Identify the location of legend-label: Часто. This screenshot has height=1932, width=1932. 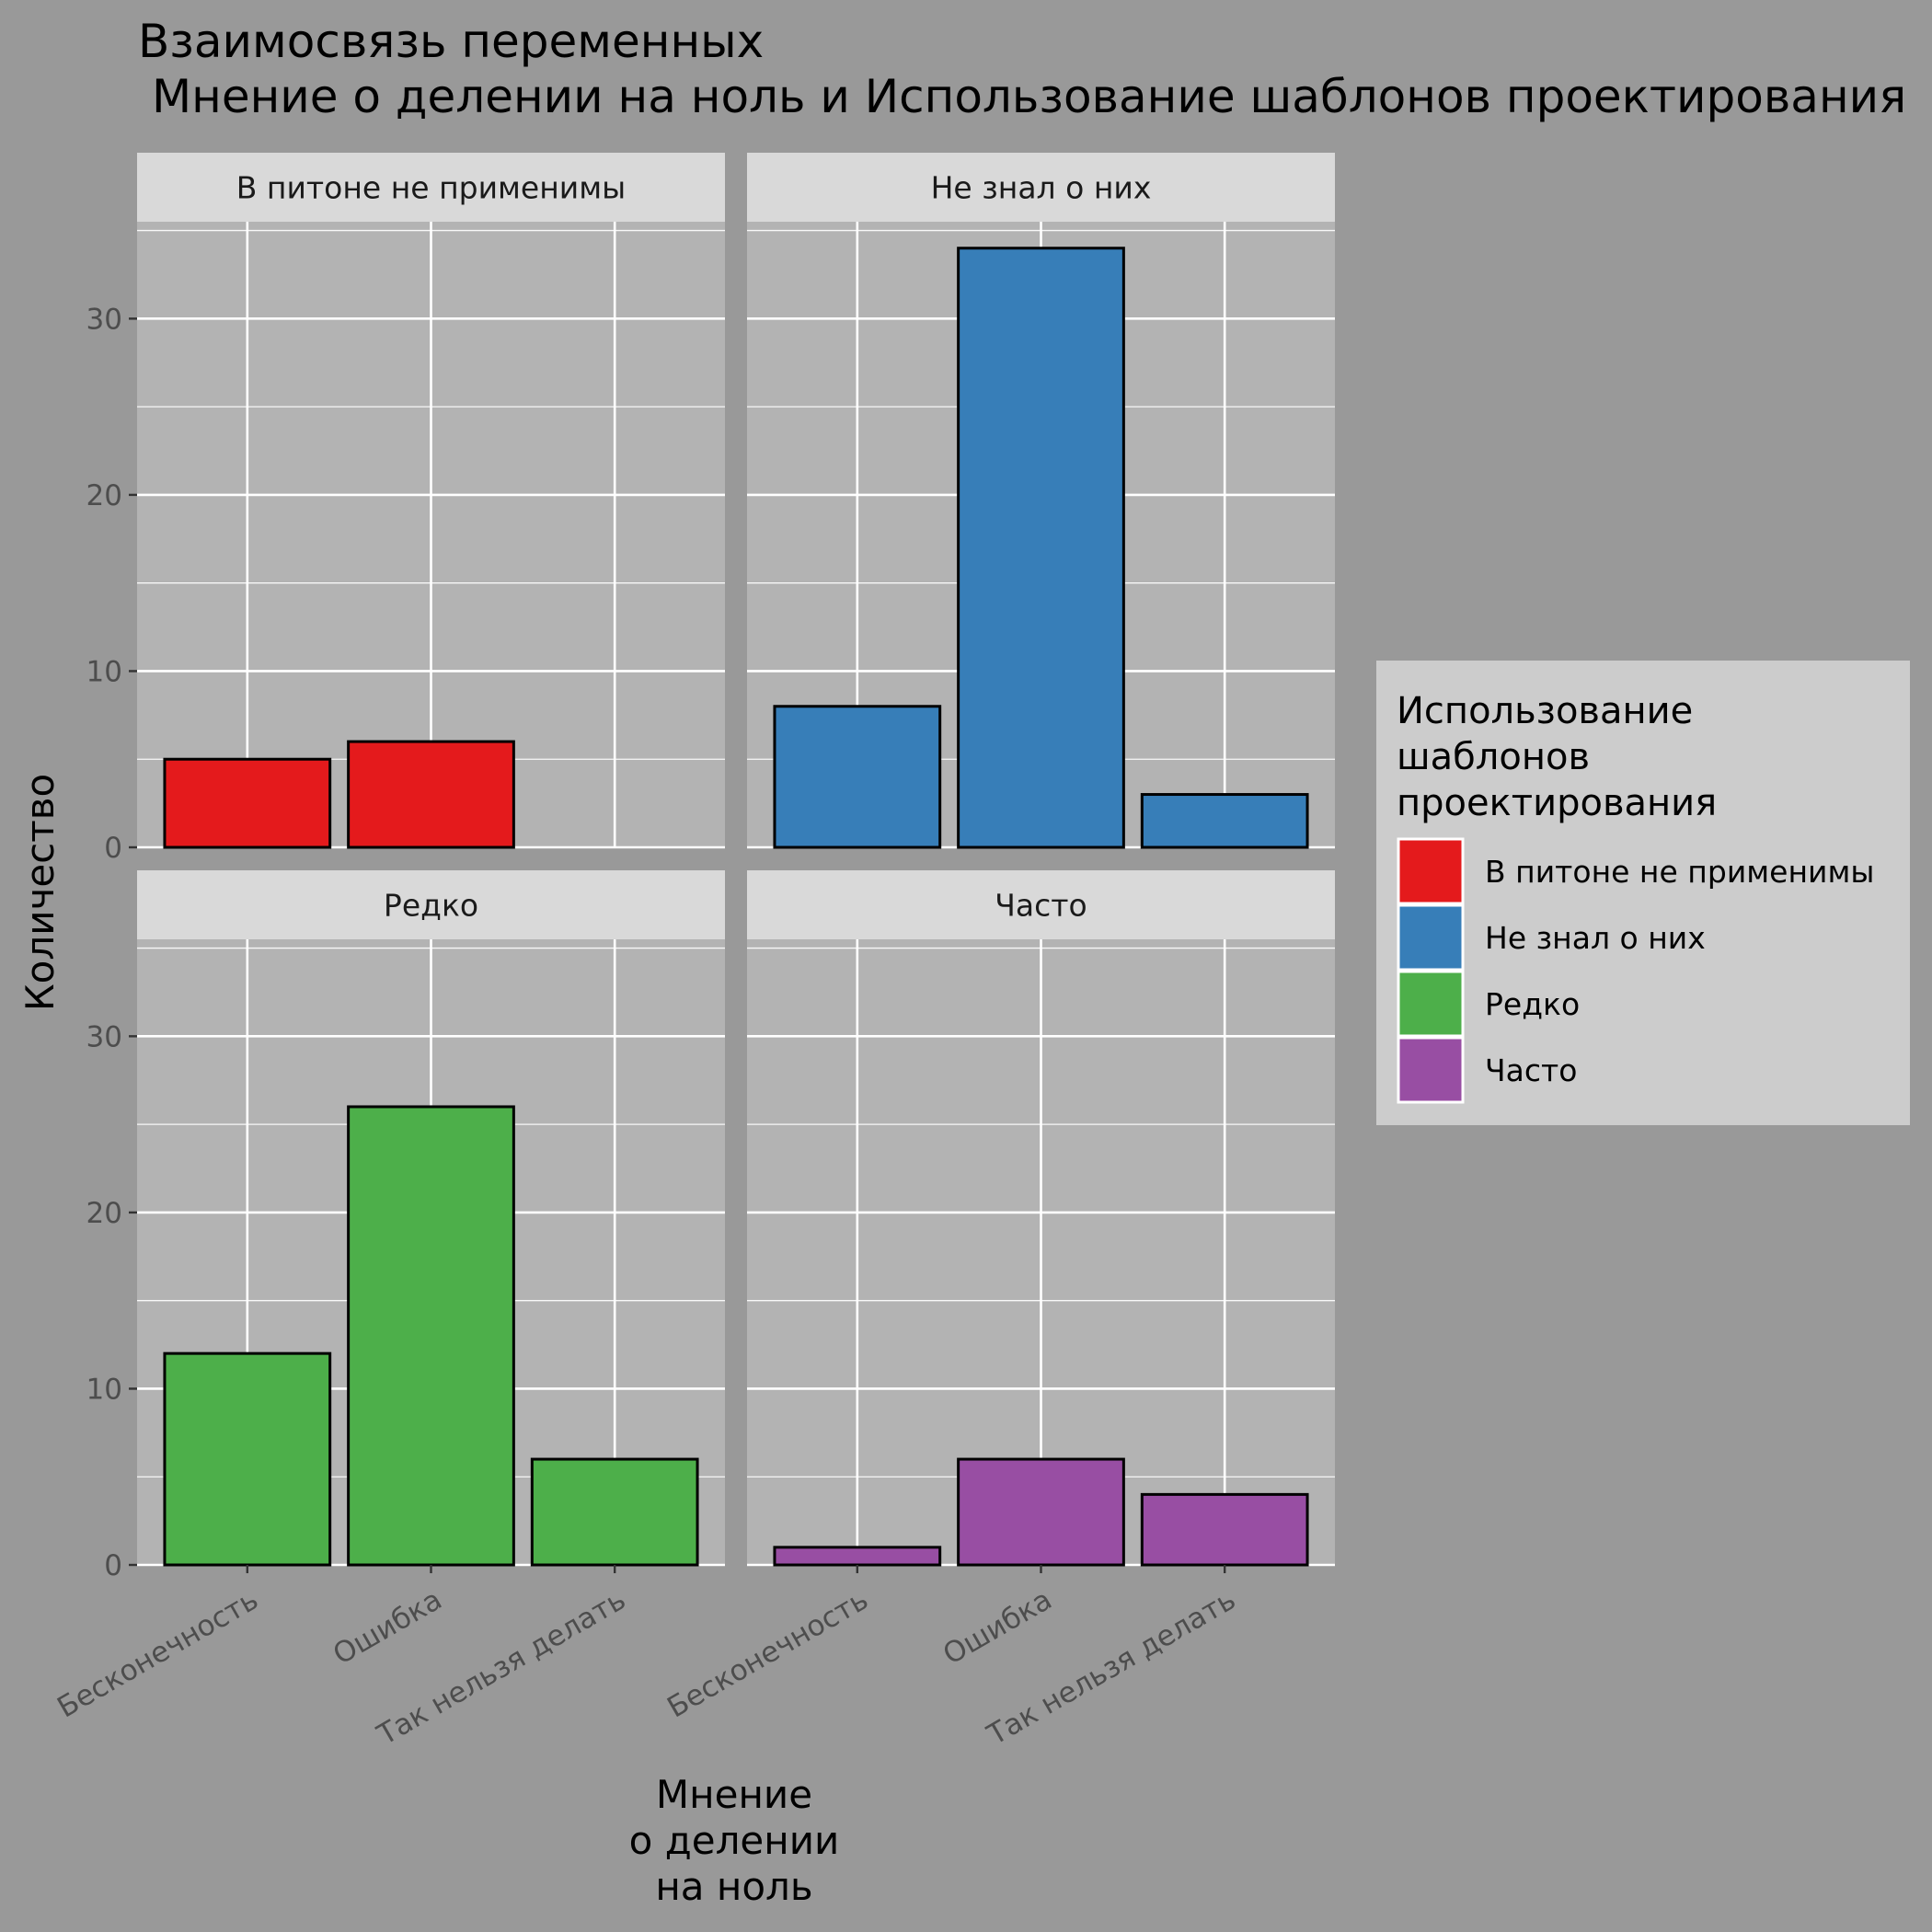
(1531, 1070).